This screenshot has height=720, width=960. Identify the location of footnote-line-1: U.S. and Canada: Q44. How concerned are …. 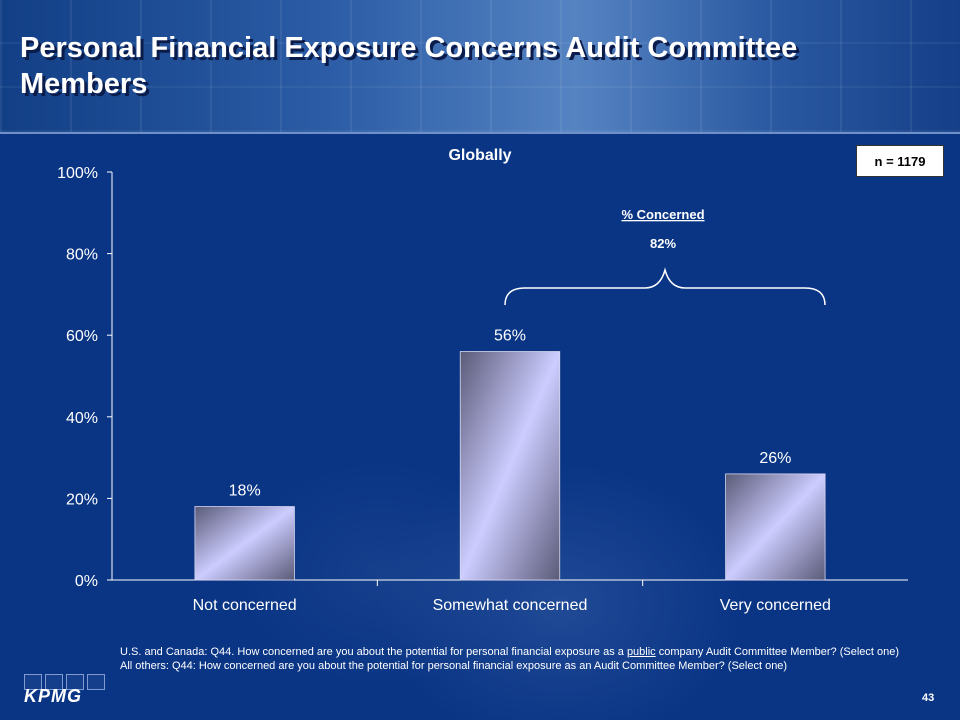
(530, 652).